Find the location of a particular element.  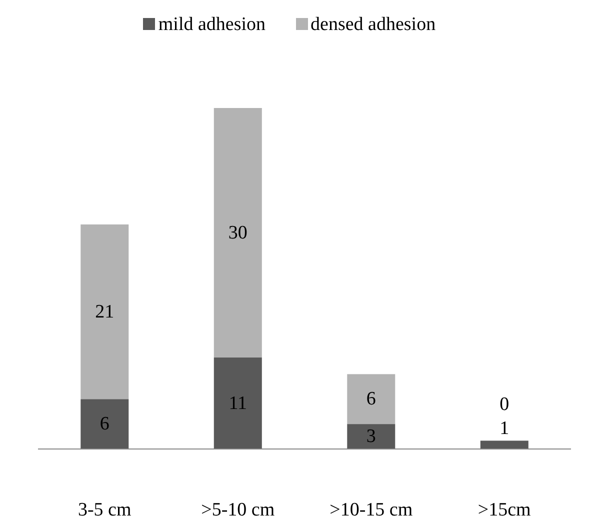

data-label: 3 is located at coordinates (371, 437).